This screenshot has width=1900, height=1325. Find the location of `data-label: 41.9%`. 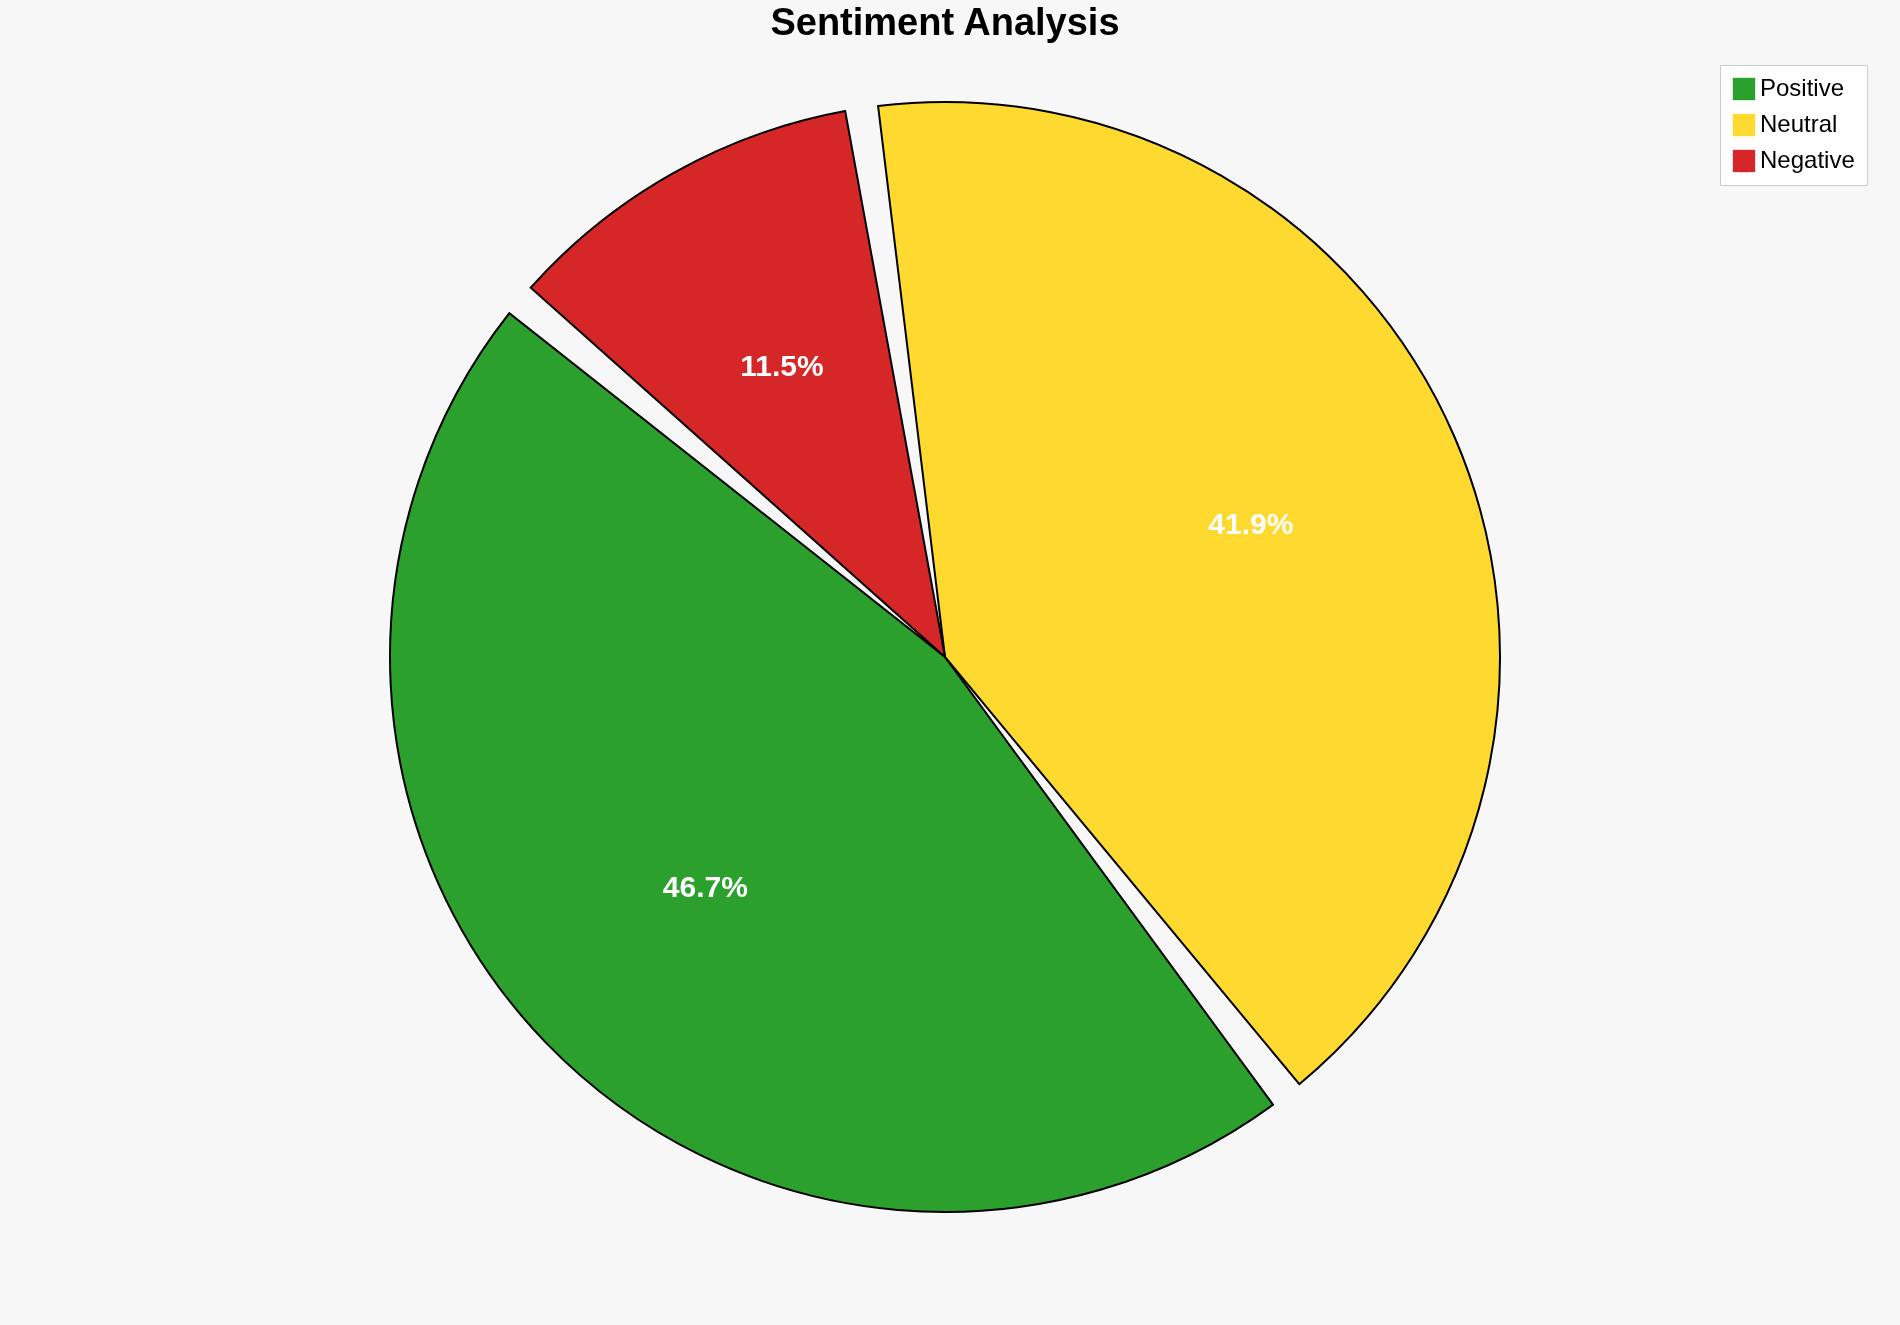

data-label: 41.9% is located at coordinates (1251, 524).